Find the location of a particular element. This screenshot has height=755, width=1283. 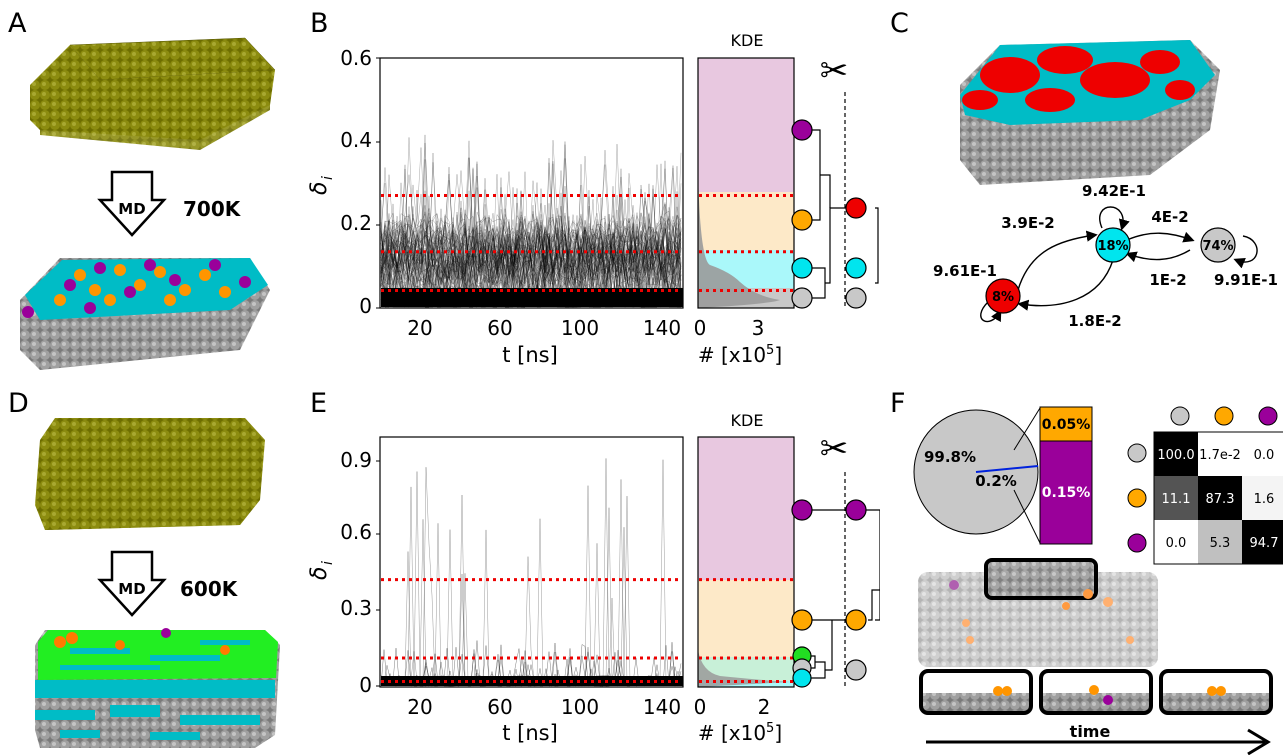

ytick-e-1: 0.3 is located at coordinates (356, 608).